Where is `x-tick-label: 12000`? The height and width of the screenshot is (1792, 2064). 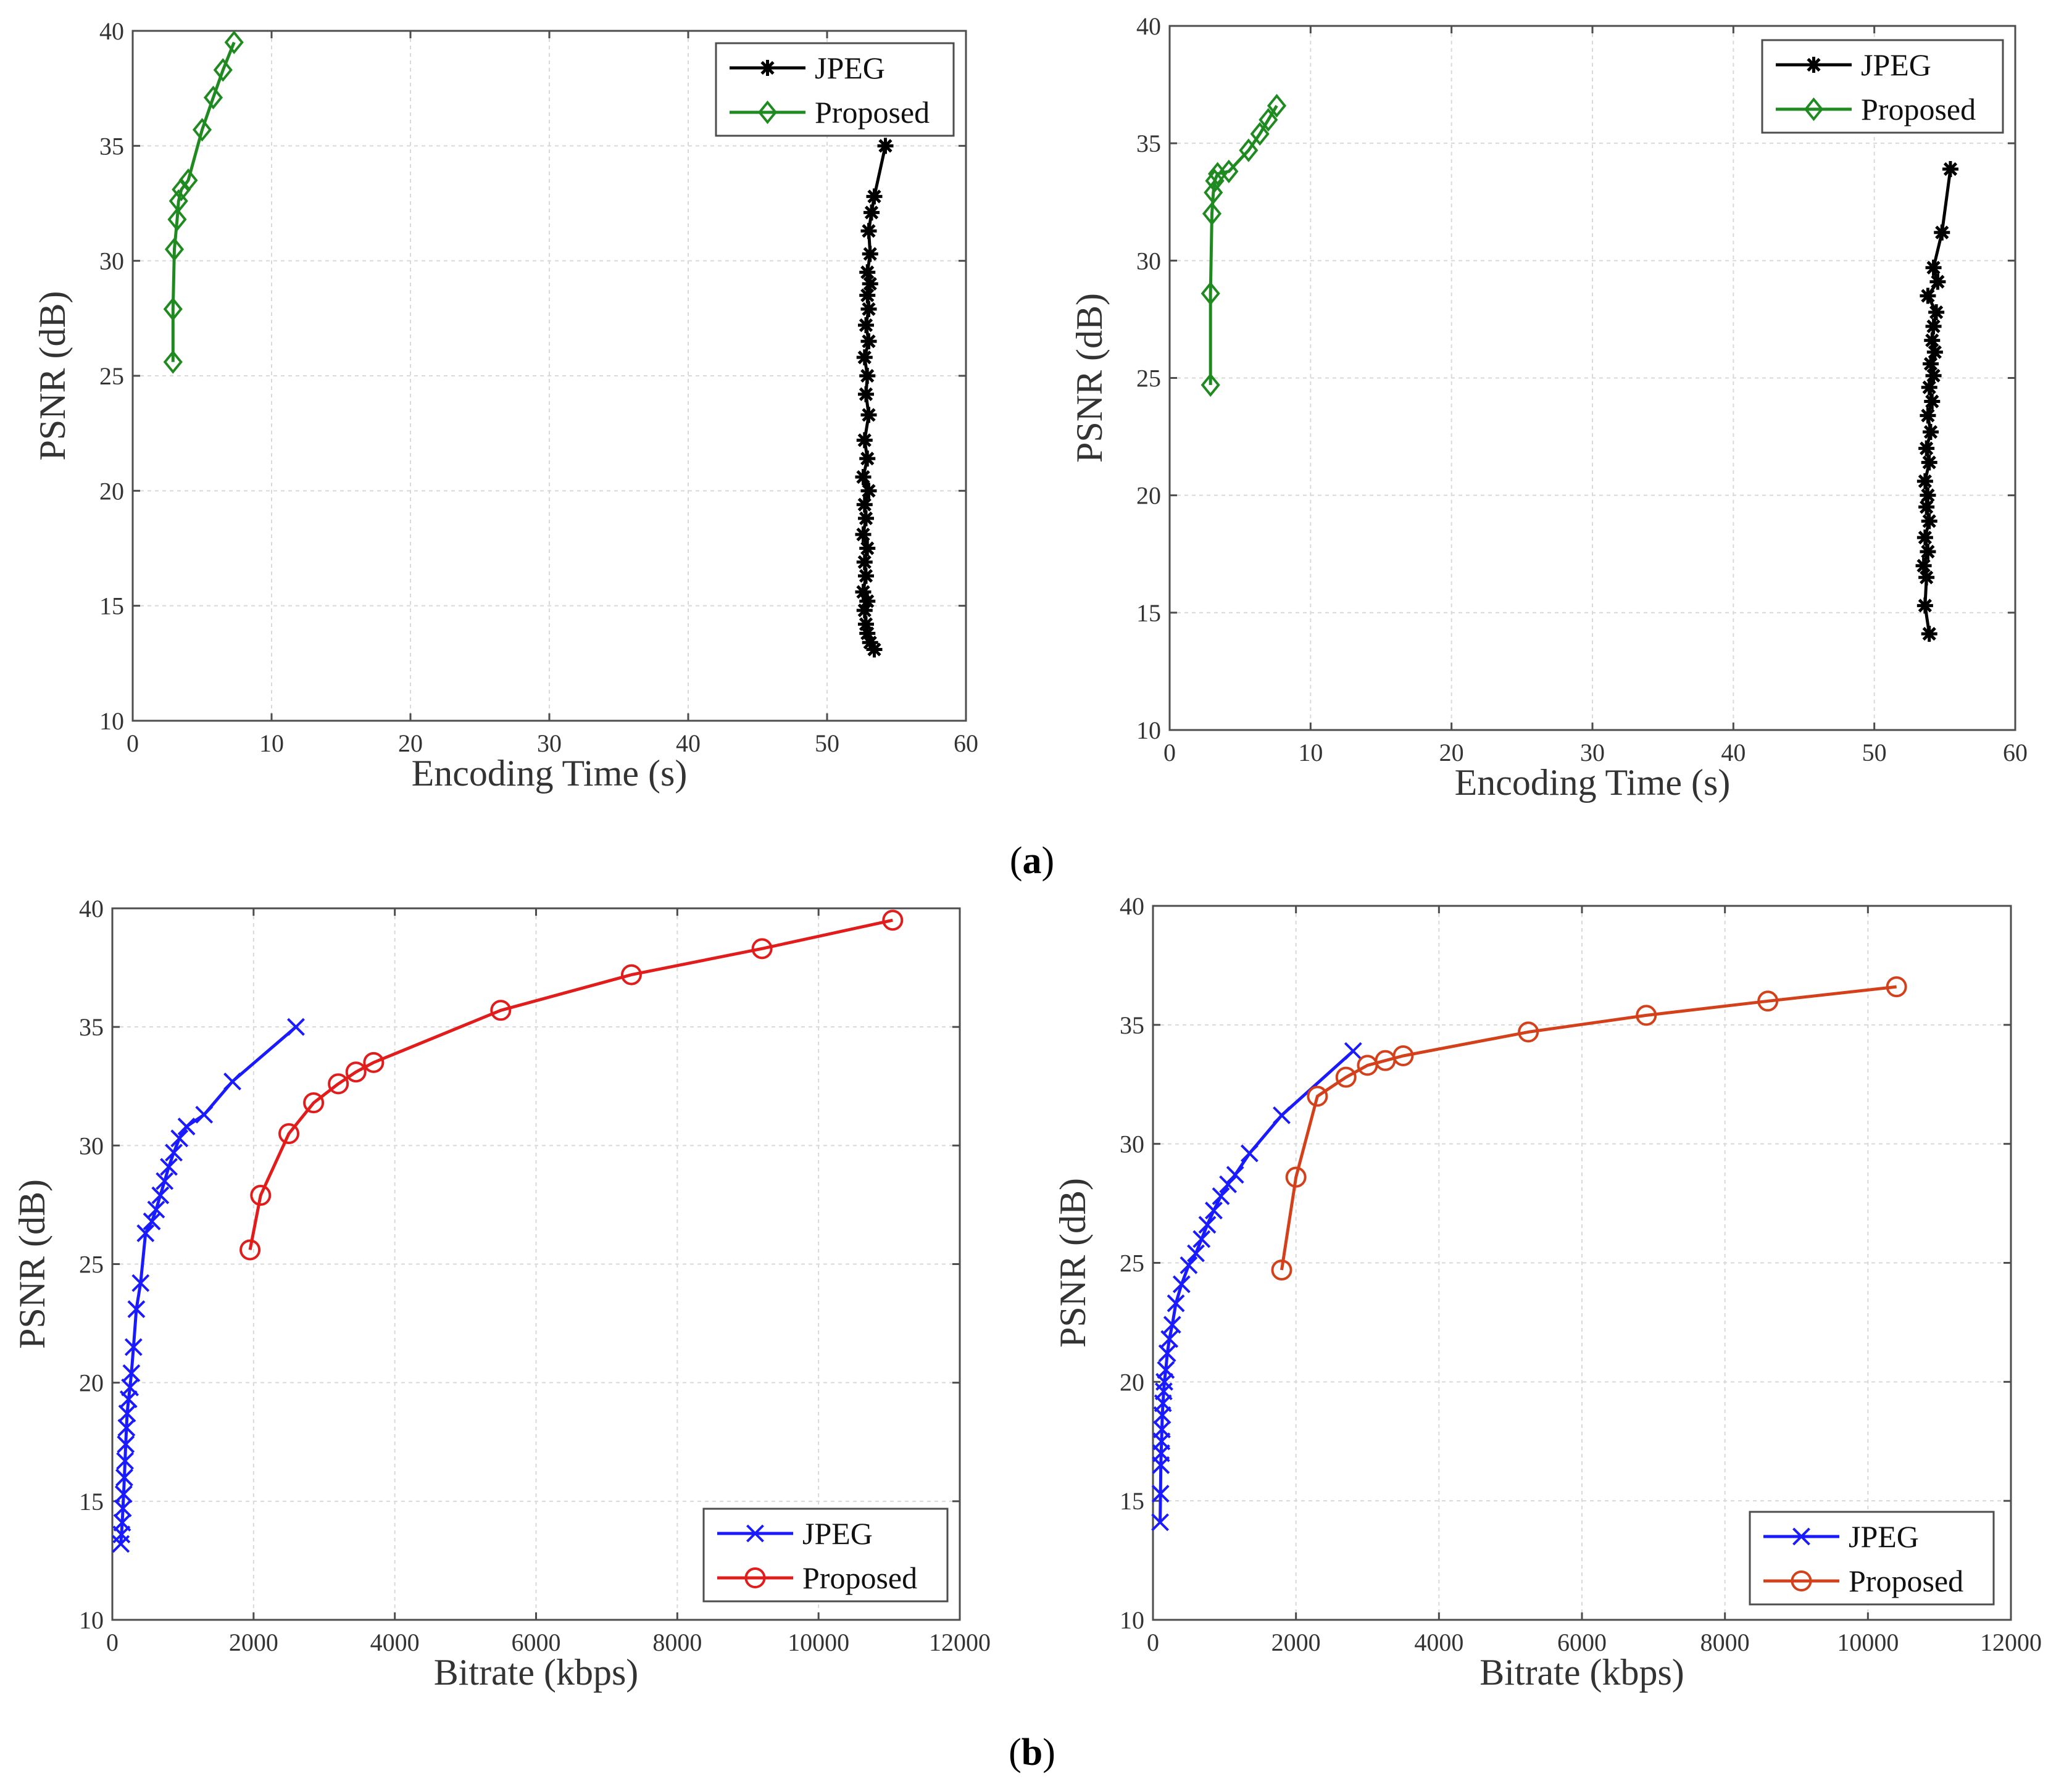 x-tick-label: 12000 is located at coordinates (960, 1642).